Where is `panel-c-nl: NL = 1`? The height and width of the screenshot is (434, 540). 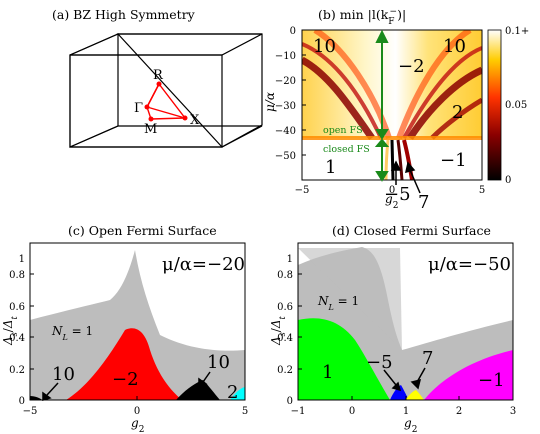
panel-c-nl: NL = 1 is located at coordinates (72, 333).